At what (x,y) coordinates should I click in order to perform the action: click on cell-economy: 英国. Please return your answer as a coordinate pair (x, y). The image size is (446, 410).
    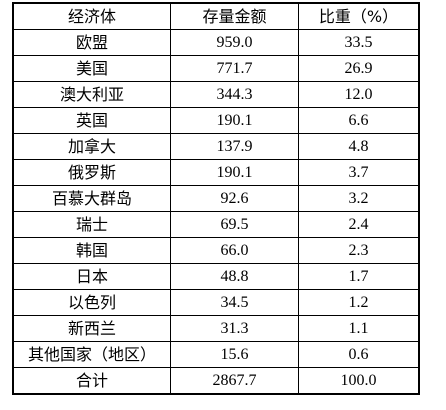
    Looking at the image, I should click on (92, 120).